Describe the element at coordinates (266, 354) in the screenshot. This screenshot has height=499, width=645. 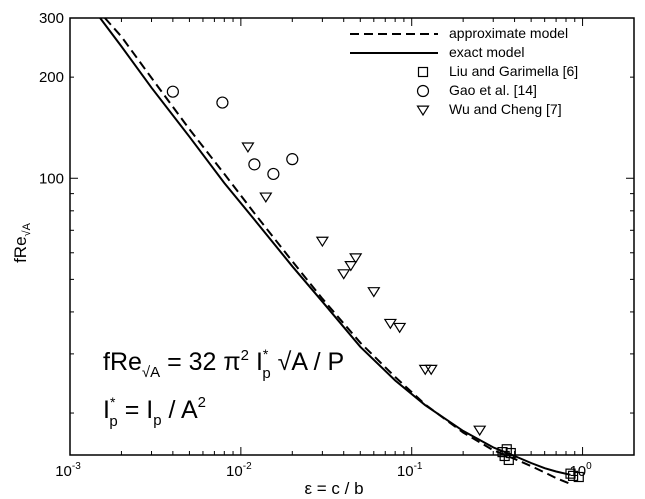
I see `formula-1-part-5: *` at that location.